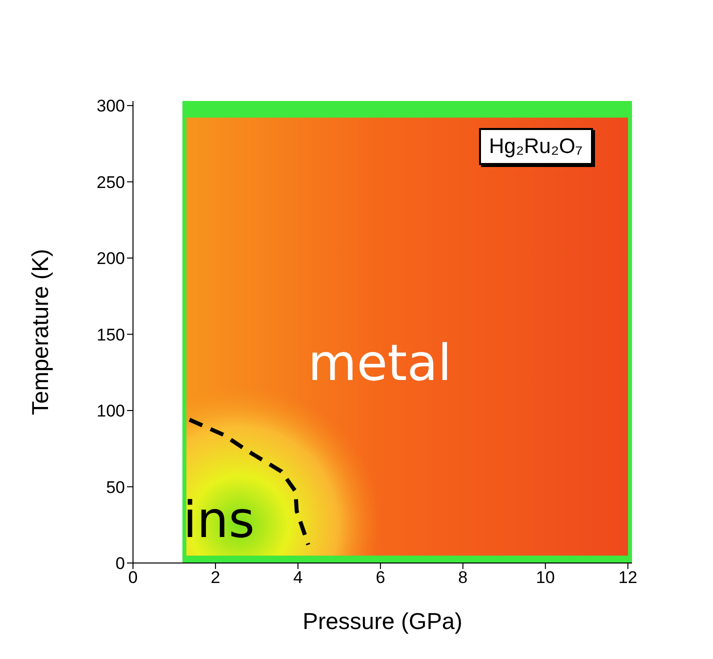  Describe the element at coordinates (463, 578) in the screenshot. I see `x-tick-label: 8` at that location.